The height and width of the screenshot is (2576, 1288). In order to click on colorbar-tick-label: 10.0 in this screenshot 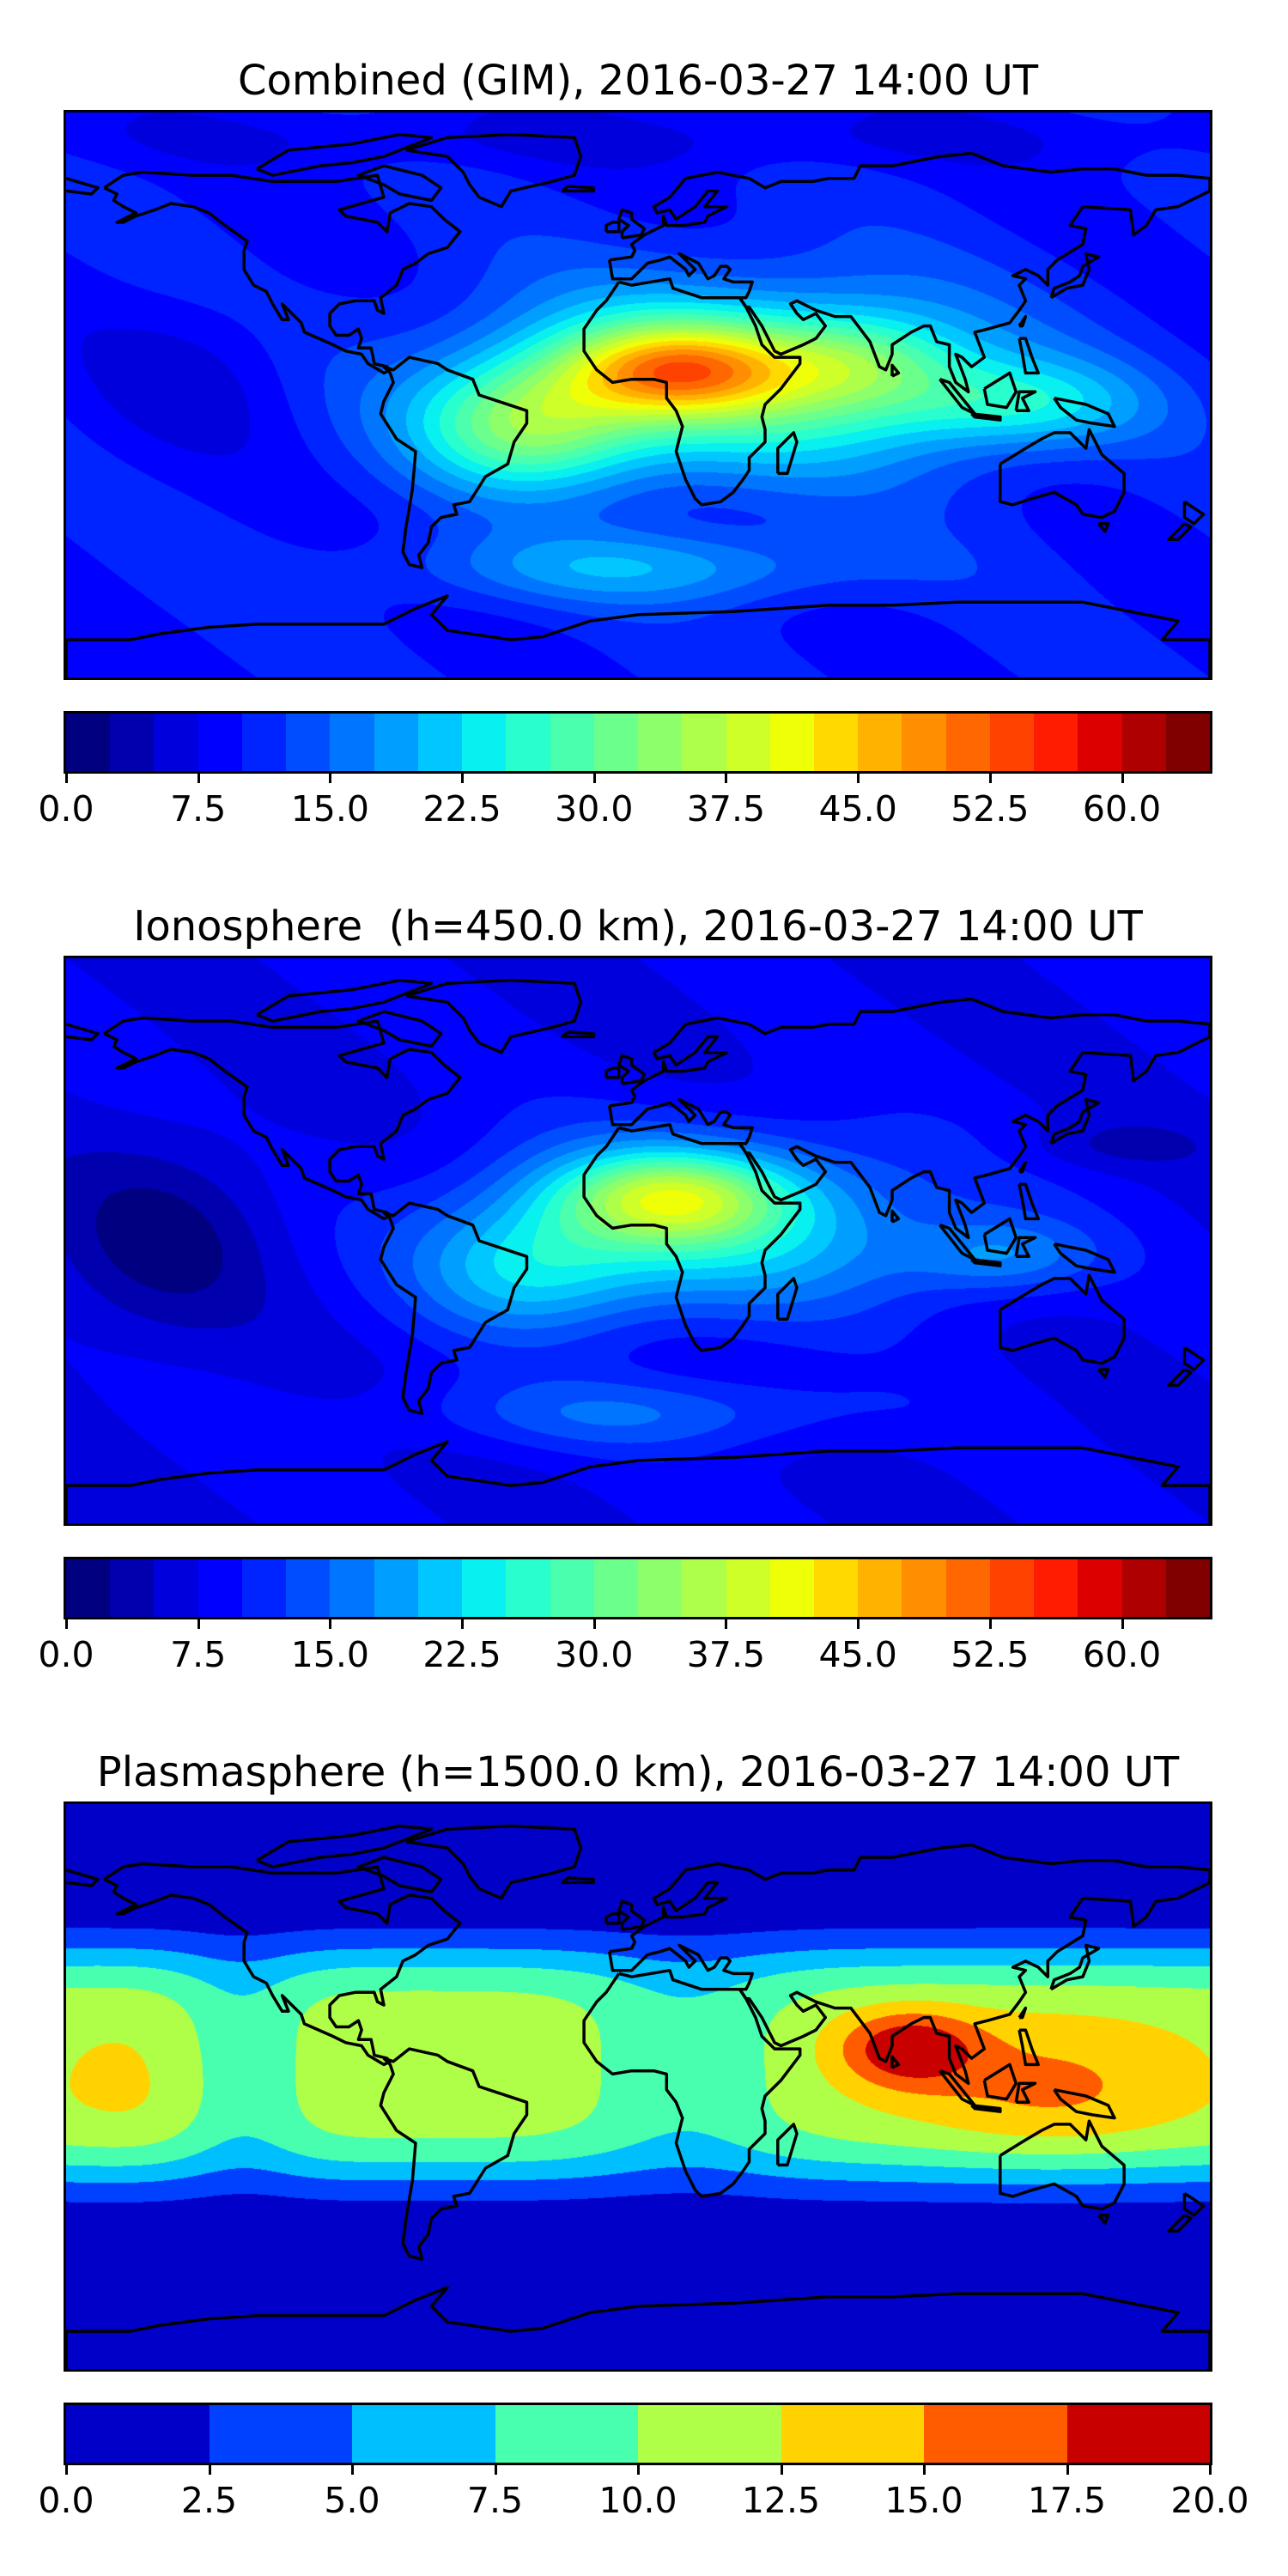, I will do `click(638, 2500)`.